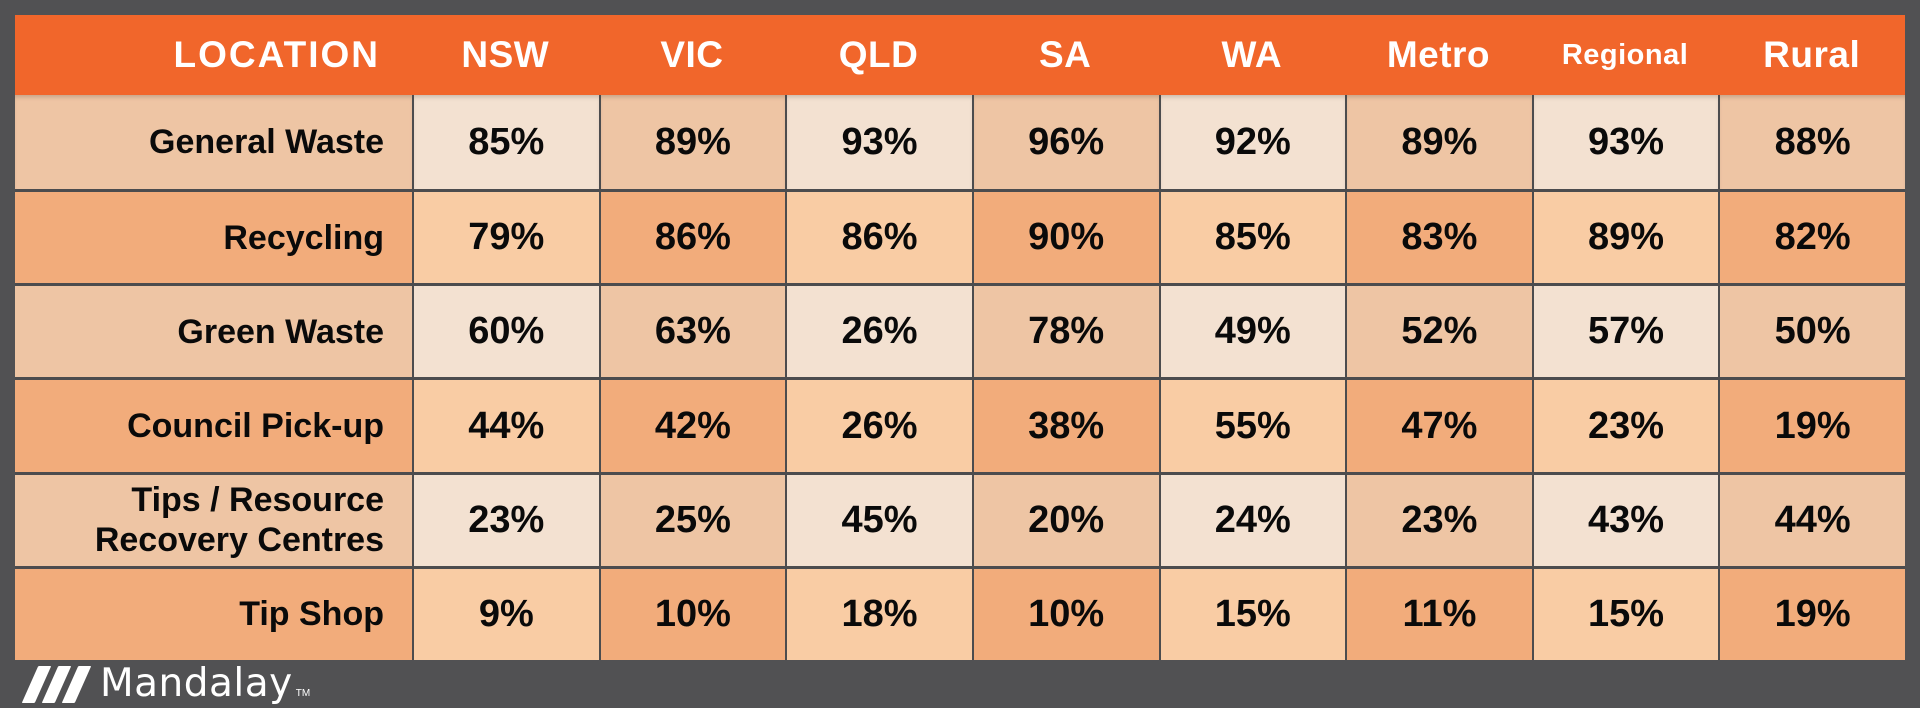  Describe the element at coordinates (878, 424) in the screenshot. I see `cell-council-pick-up-qld: 26%` at that location.